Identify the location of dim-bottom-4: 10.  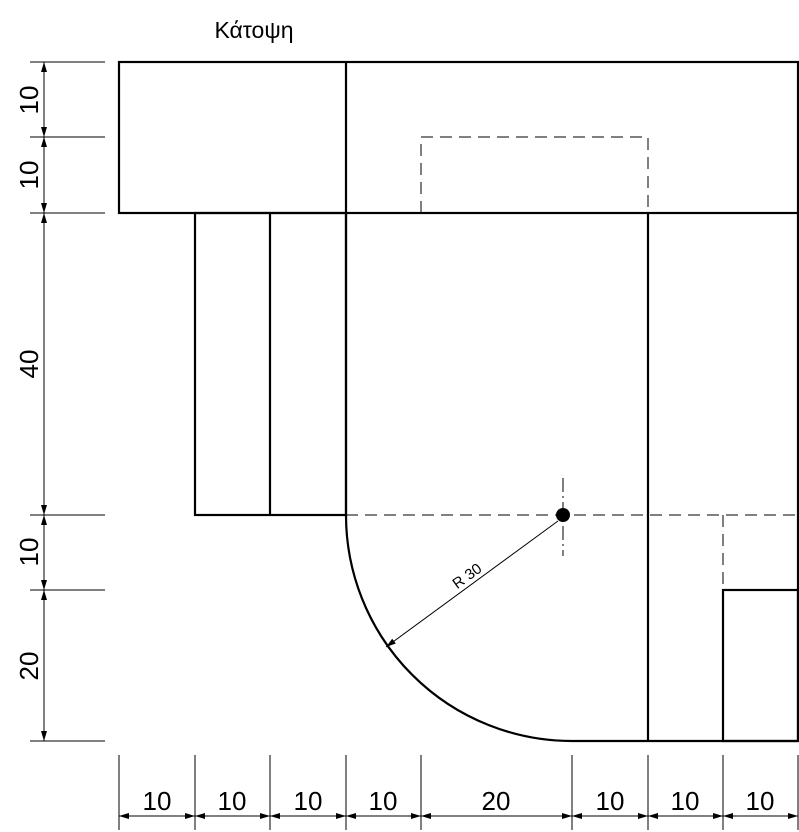
(383, 801).